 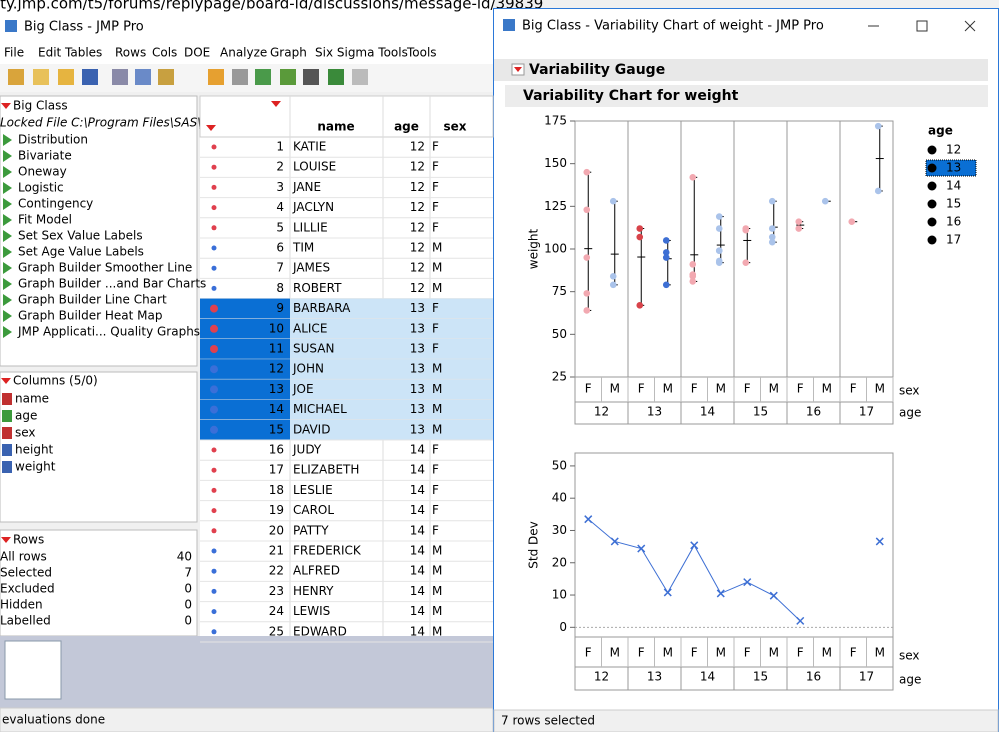 I want to click on row-stat-label: All rows, so click(x=23, y=557).